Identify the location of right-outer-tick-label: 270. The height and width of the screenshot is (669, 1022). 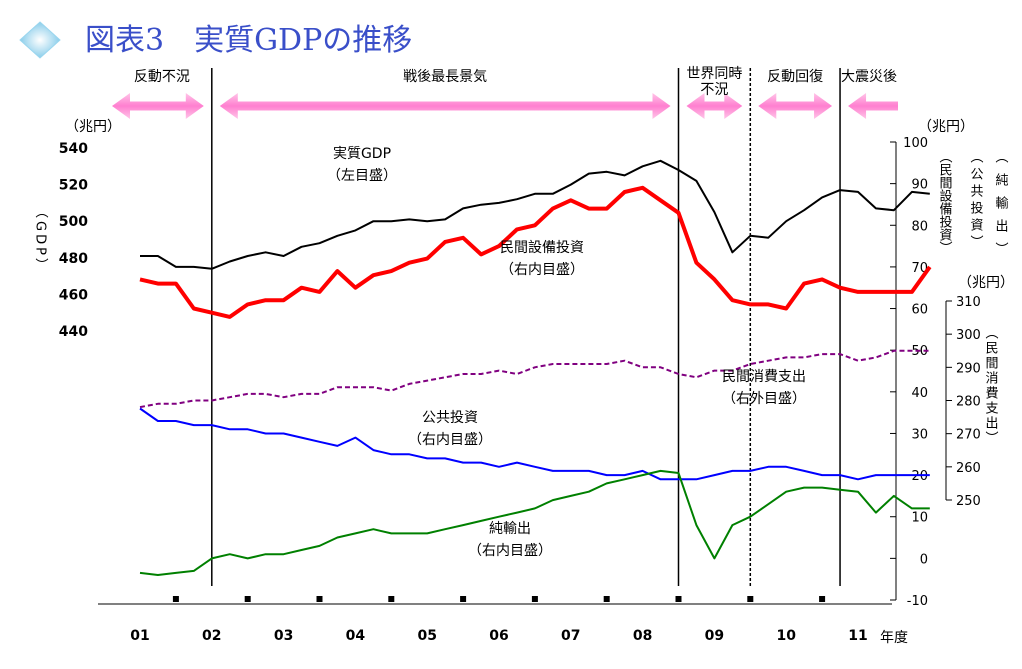
(968, 435).